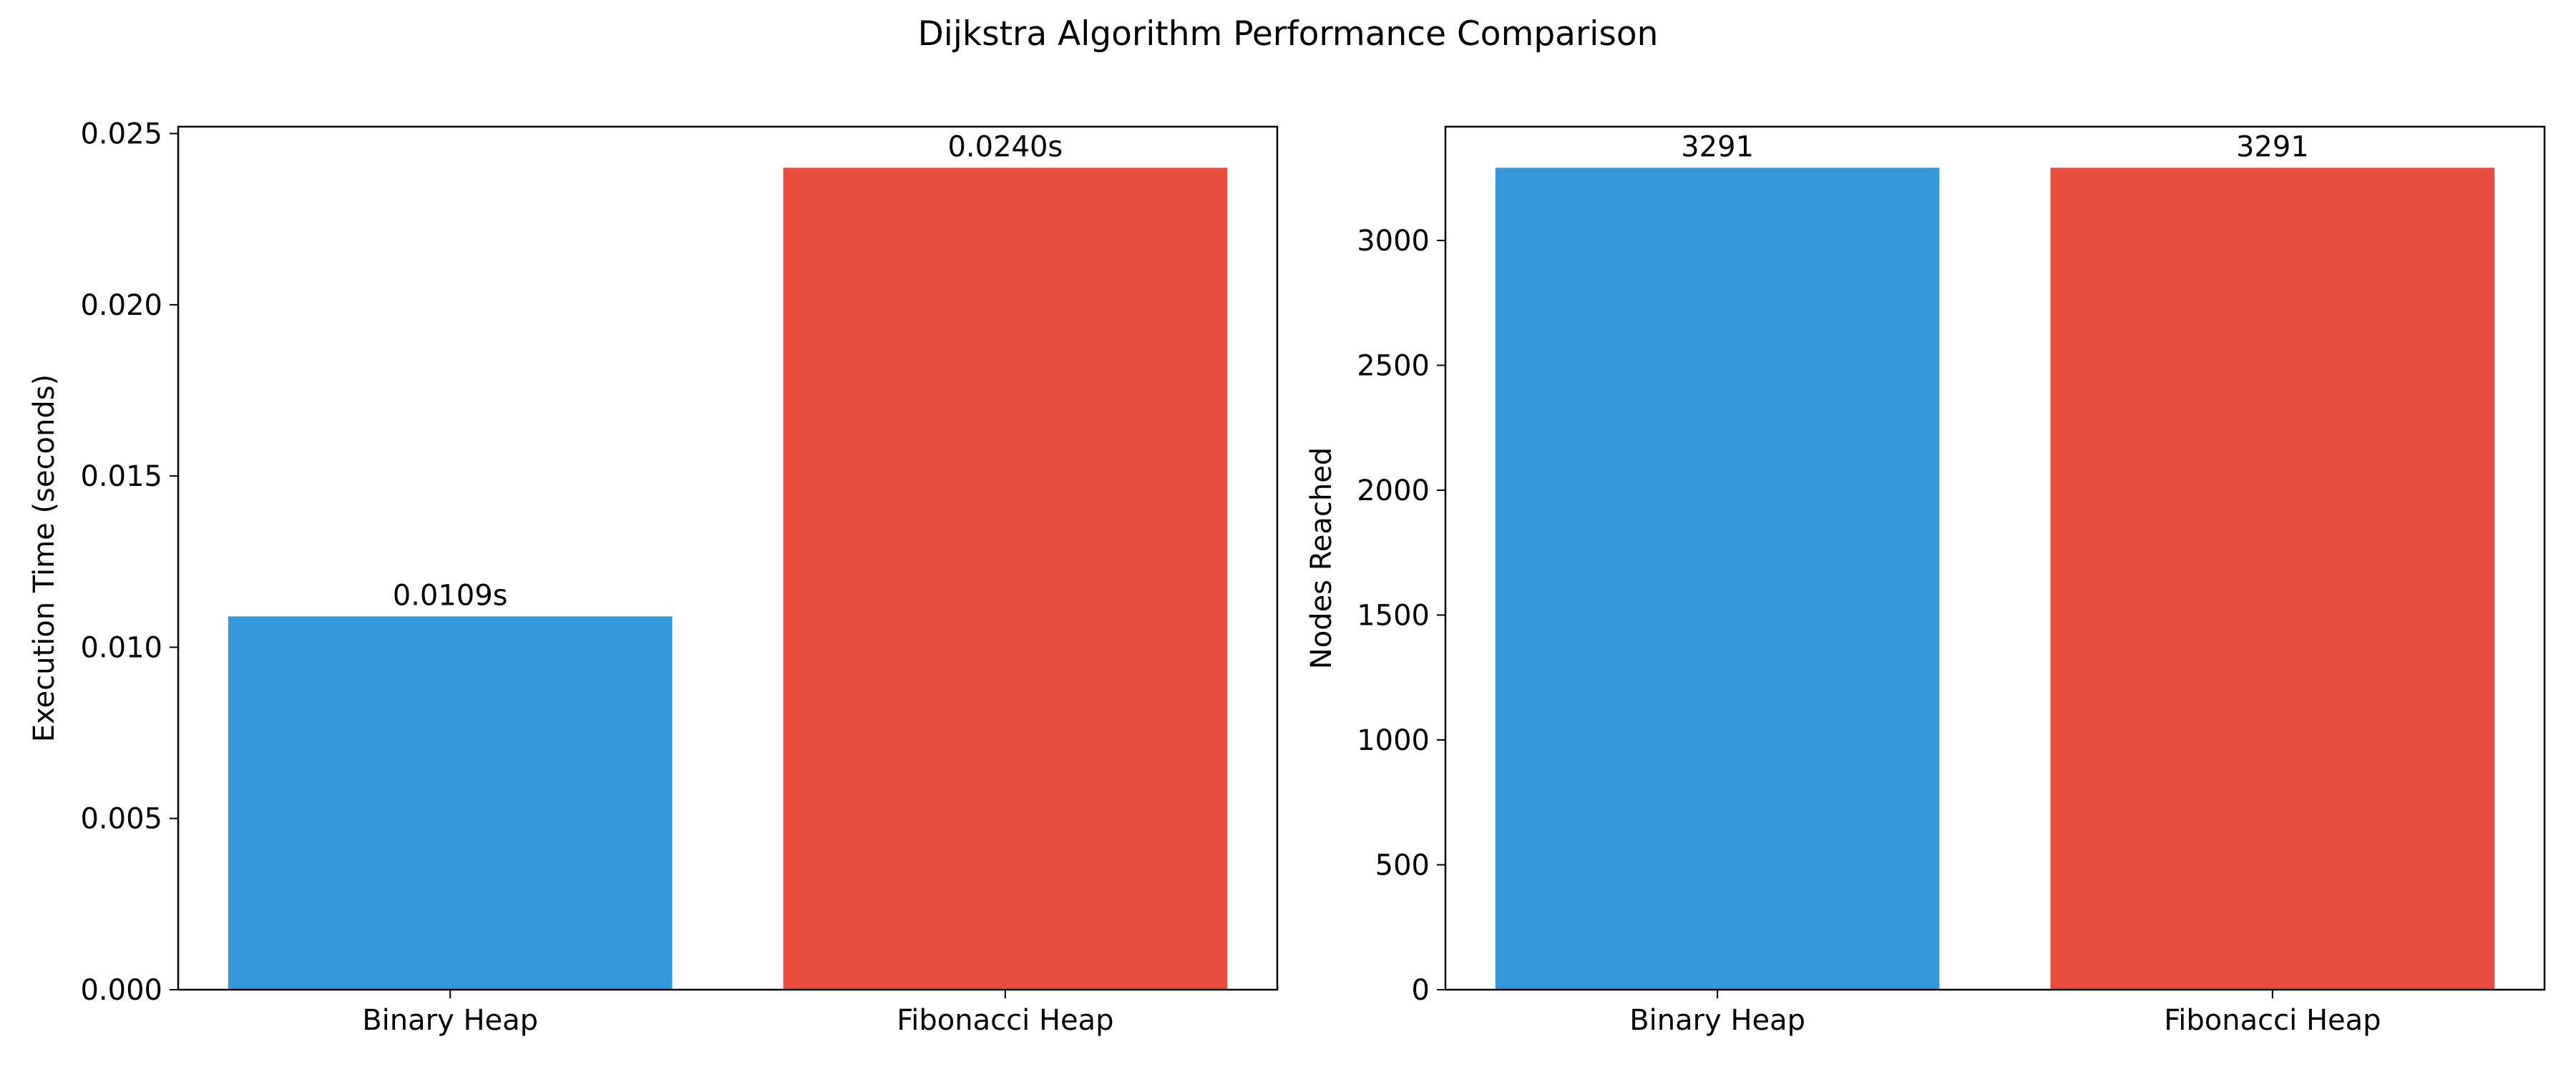 Image resolution: width=2576 pixels, height=1077 pixels. What do you see at coordinates (450, 595) in the screenshot?
I see `execution-time-value-label-binary-heap: 0.0109s` at bounding box center [450, 595].